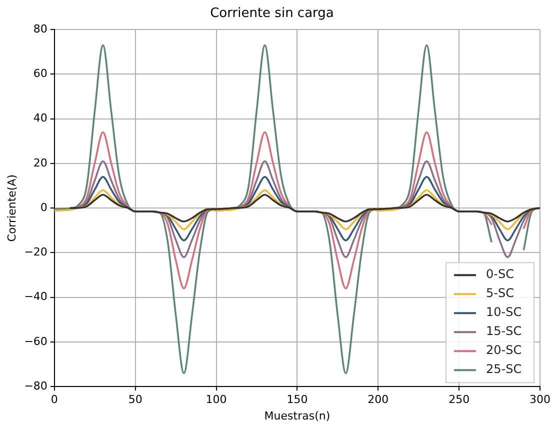  What do you see at coordinates (40, 73) in the screenshot?
I see `y-tick-label: 60` at bounding box center [40, 73].